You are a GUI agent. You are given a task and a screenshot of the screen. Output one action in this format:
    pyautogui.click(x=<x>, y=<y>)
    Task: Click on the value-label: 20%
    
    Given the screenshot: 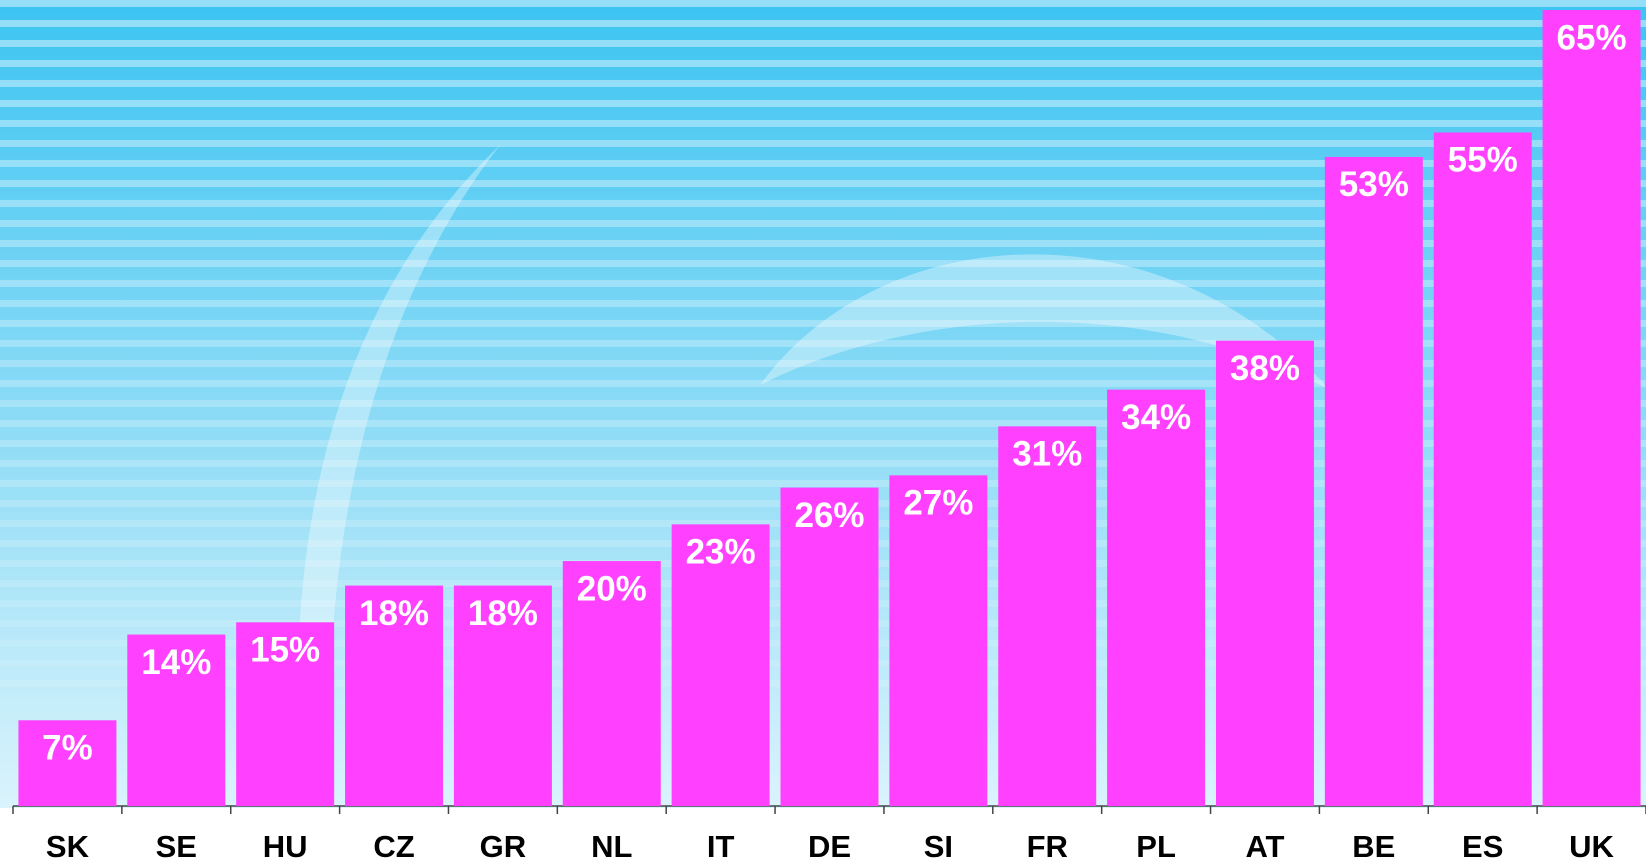 What is the action you would take?
    pyautogui.click(x=612, y=588)
    